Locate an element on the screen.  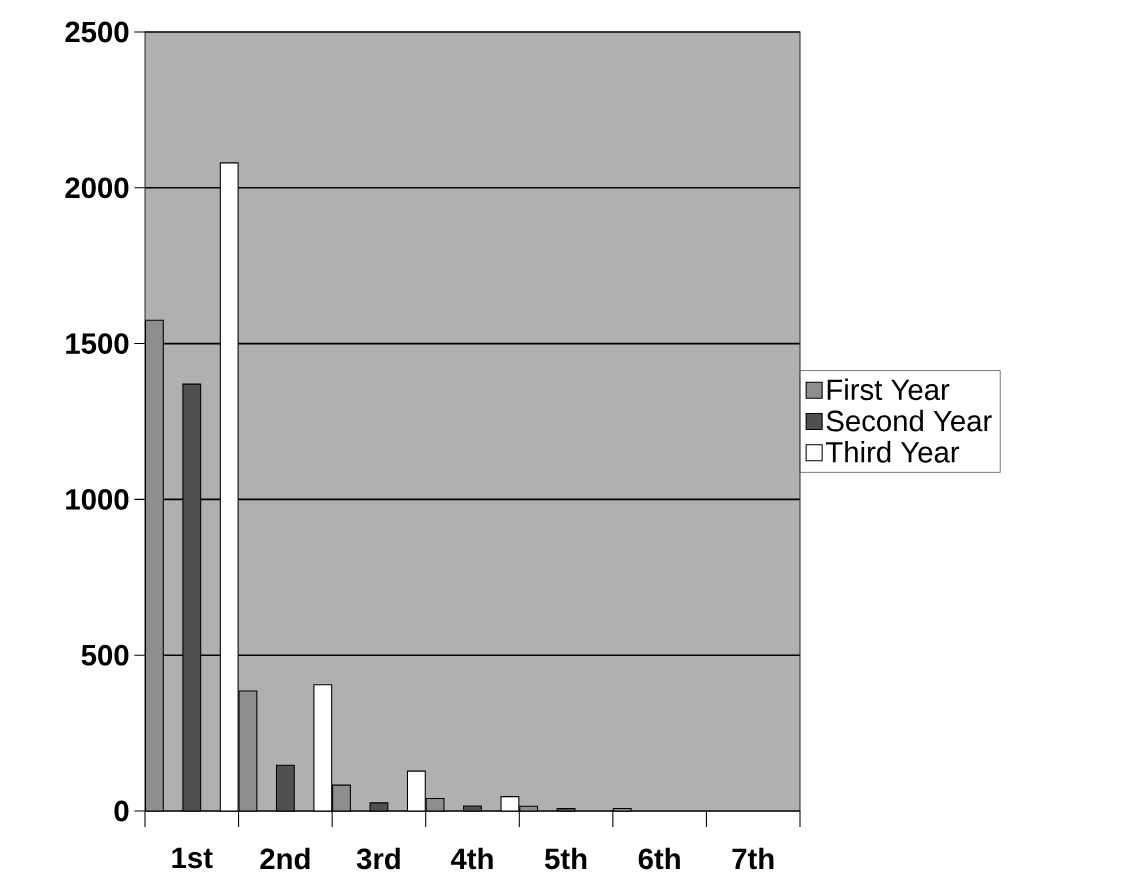
x-tick-label: 7th is located at coordinates (753, 858).